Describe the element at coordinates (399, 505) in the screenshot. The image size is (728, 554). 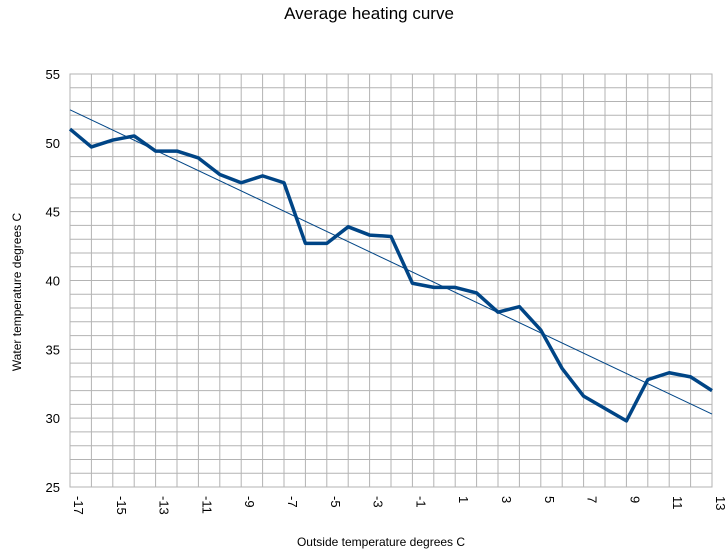
I see `x-tick-labels: -17 -15 -13 -11 -9 -7 -5 -3 -1 1 3 5 7 9 11 13` at that location.